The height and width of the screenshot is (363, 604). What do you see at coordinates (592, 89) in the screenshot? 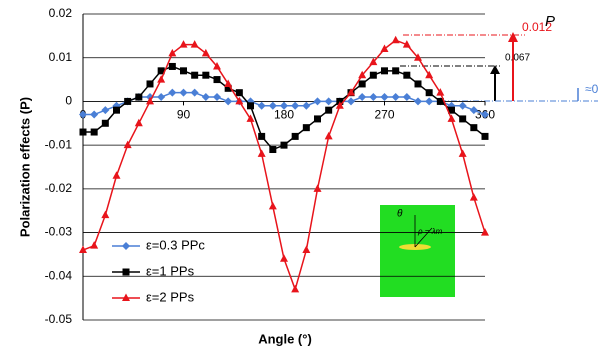
I see `annotation: ≈0` at bounding box center [592, 89].